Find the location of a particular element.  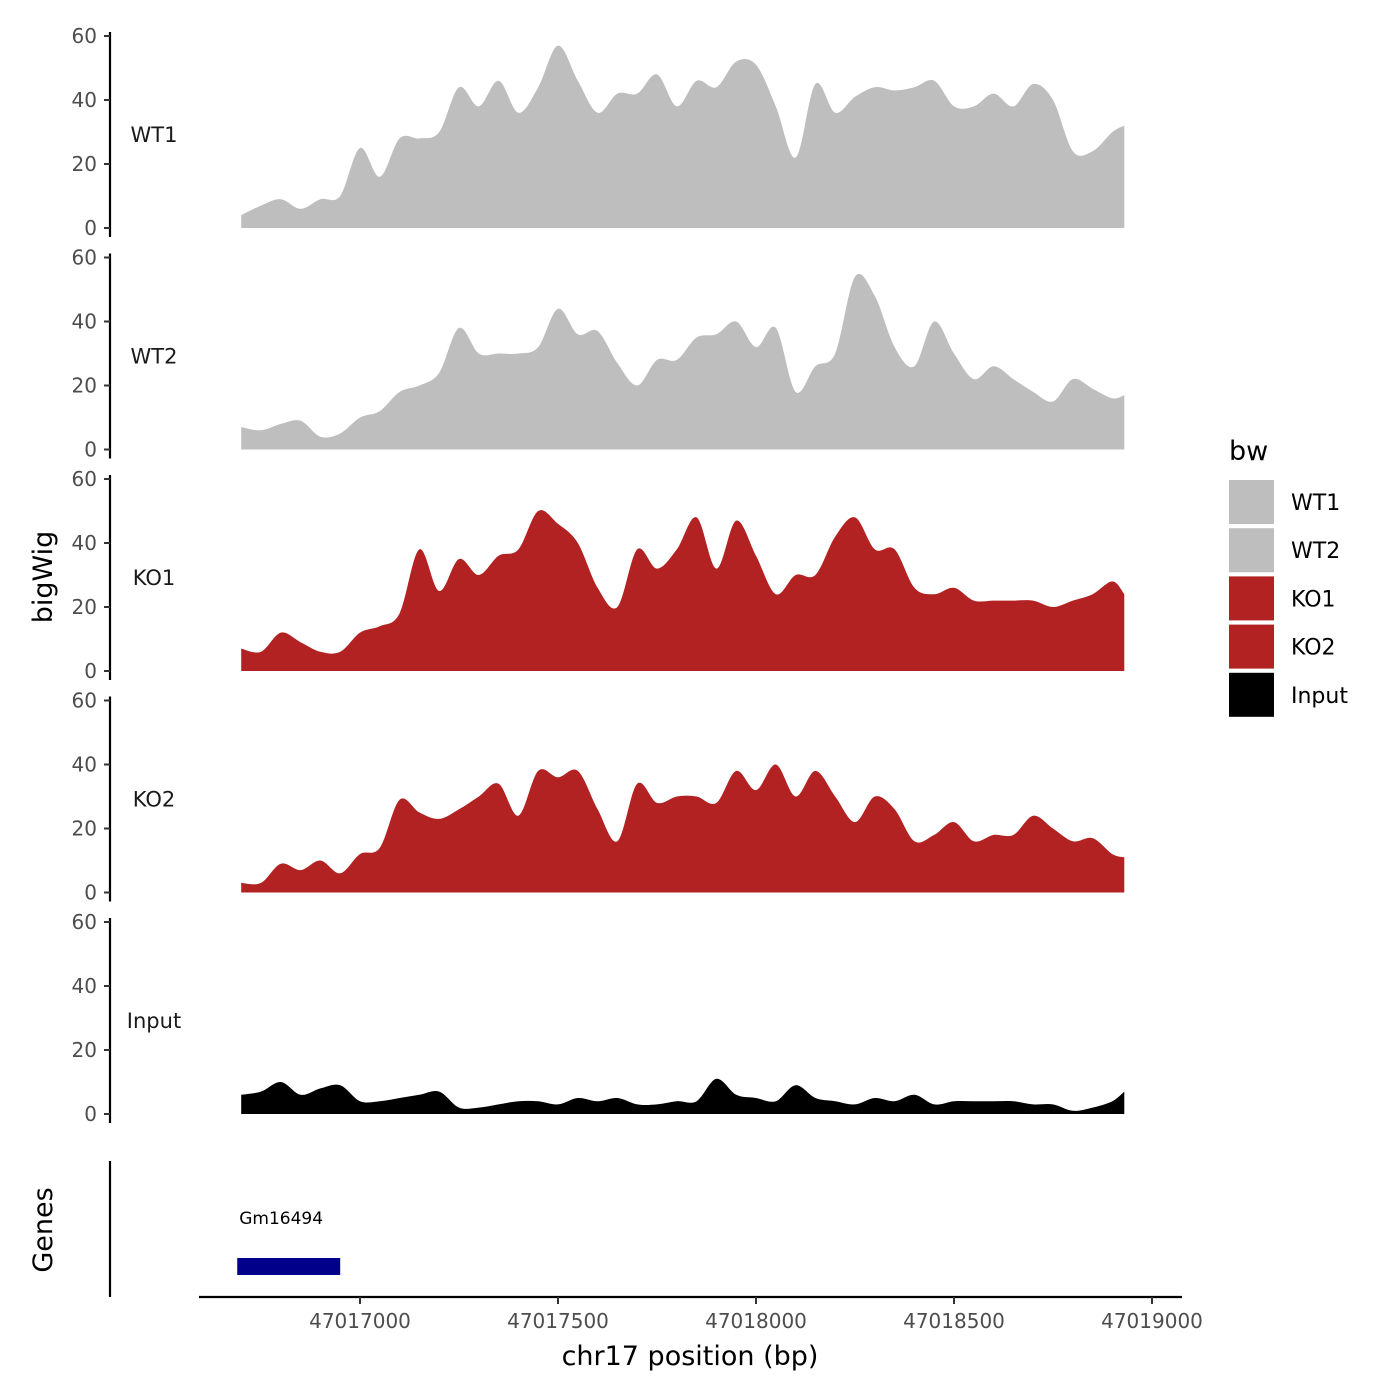

track-ko1: 0 20 40 60 KO1 is located at coordinates (598, 575).